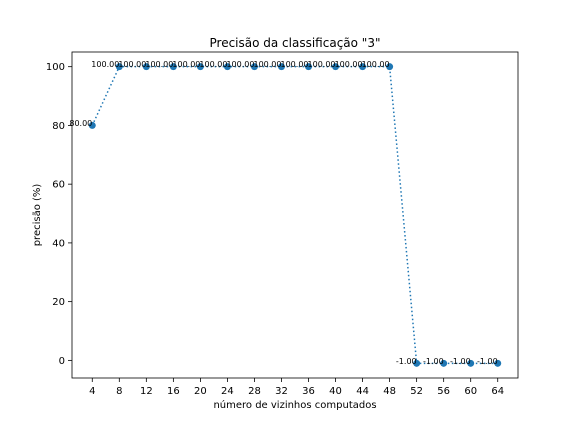 The height and width of the screenshot is (432, 576). What do you see at coordinates (254, 391) in the screenshot?
I see `x-tick-label: 28` at bounding box center [254, 391].